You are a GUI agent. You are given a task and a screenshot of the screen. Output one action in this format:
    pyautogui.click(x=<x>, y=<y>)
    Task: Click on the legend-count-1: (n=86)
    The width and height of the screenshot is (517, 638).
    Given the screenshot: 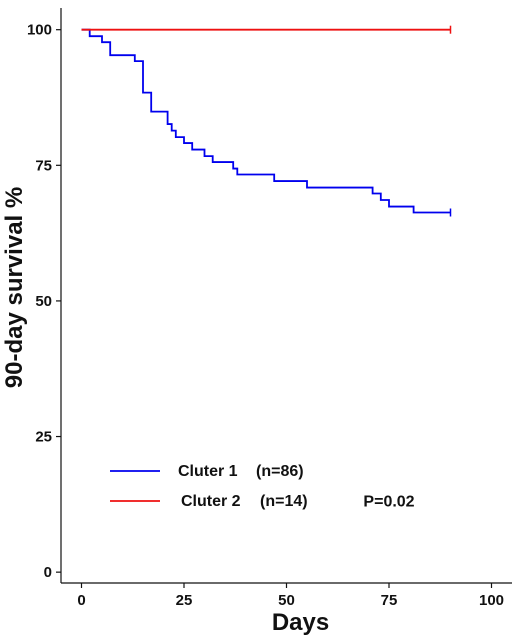 What is the action you would take?
    pyautogui.click(x=280, y=471)
    